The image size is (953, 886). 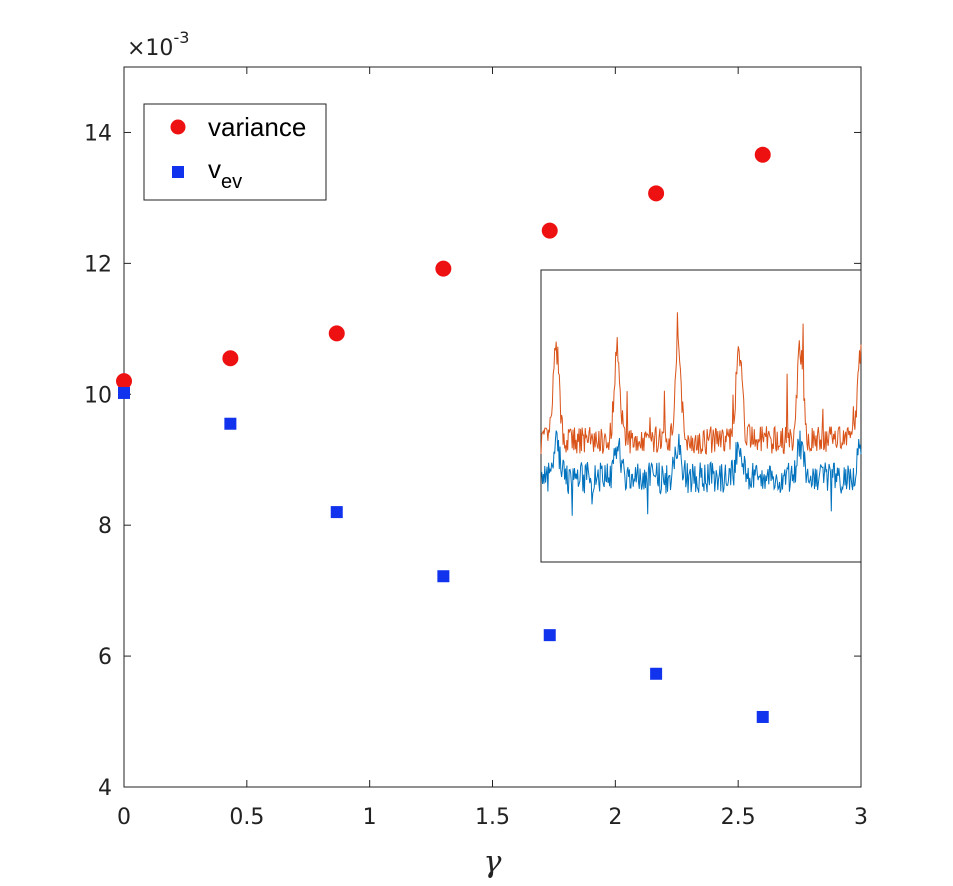 What do you see at coordinates (738, 817) in the screenshot?
I see `x-tick-label: 2.5` at bounding box center [738, 817].